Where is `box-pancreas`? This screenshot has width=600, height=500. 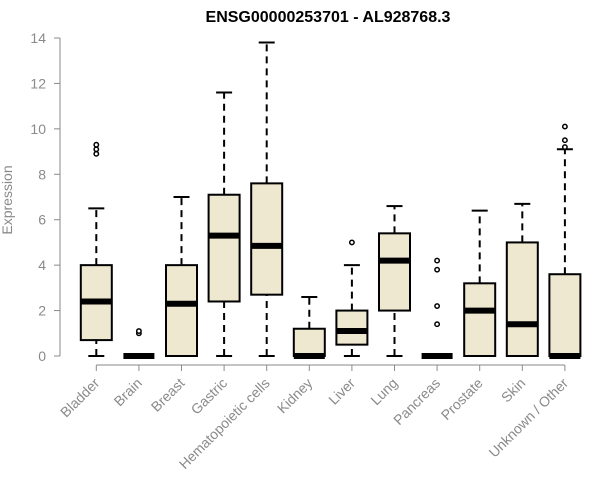
box-pancreas is located at coordinates (437, 308).